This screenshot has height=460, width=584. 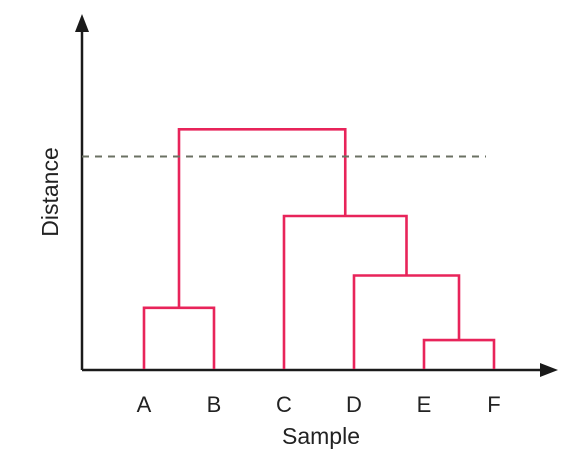 I want to click on sample-label-f: F, so click(x=493, y=404).